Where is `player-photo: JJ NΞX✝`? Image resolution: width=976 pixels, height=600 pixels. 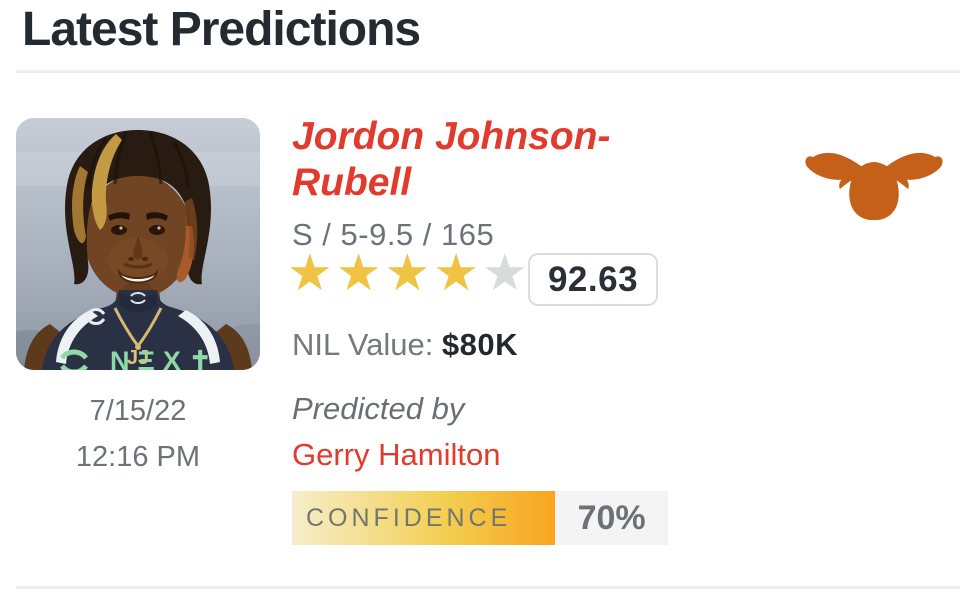
player-photo: JJ NΞX✝ is located at coordinates (138, 244).